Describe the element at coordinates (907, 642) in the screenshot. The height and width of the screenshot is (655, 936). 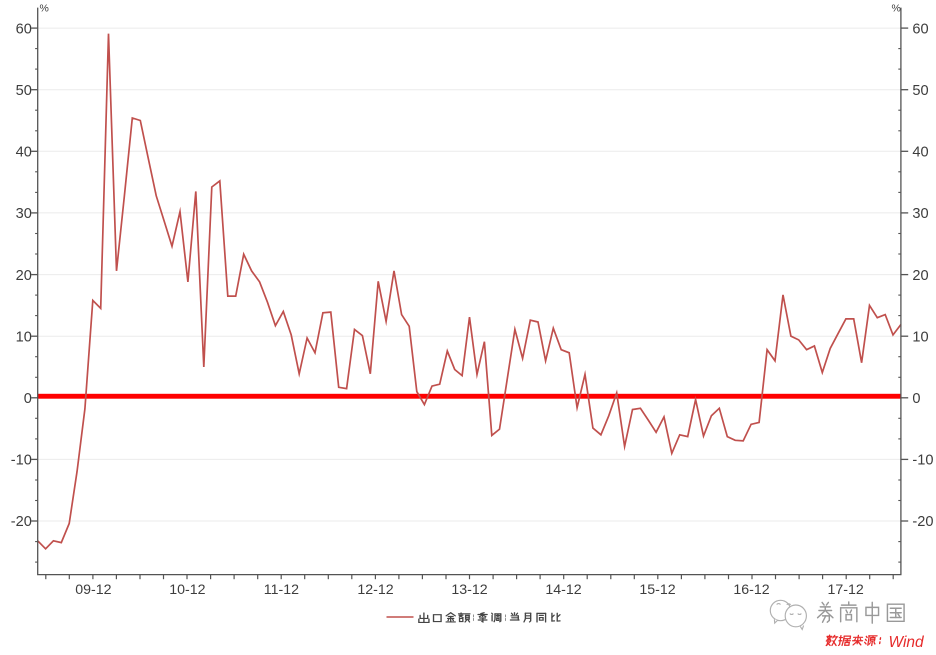
I see `svg-text: Wind` at that location.